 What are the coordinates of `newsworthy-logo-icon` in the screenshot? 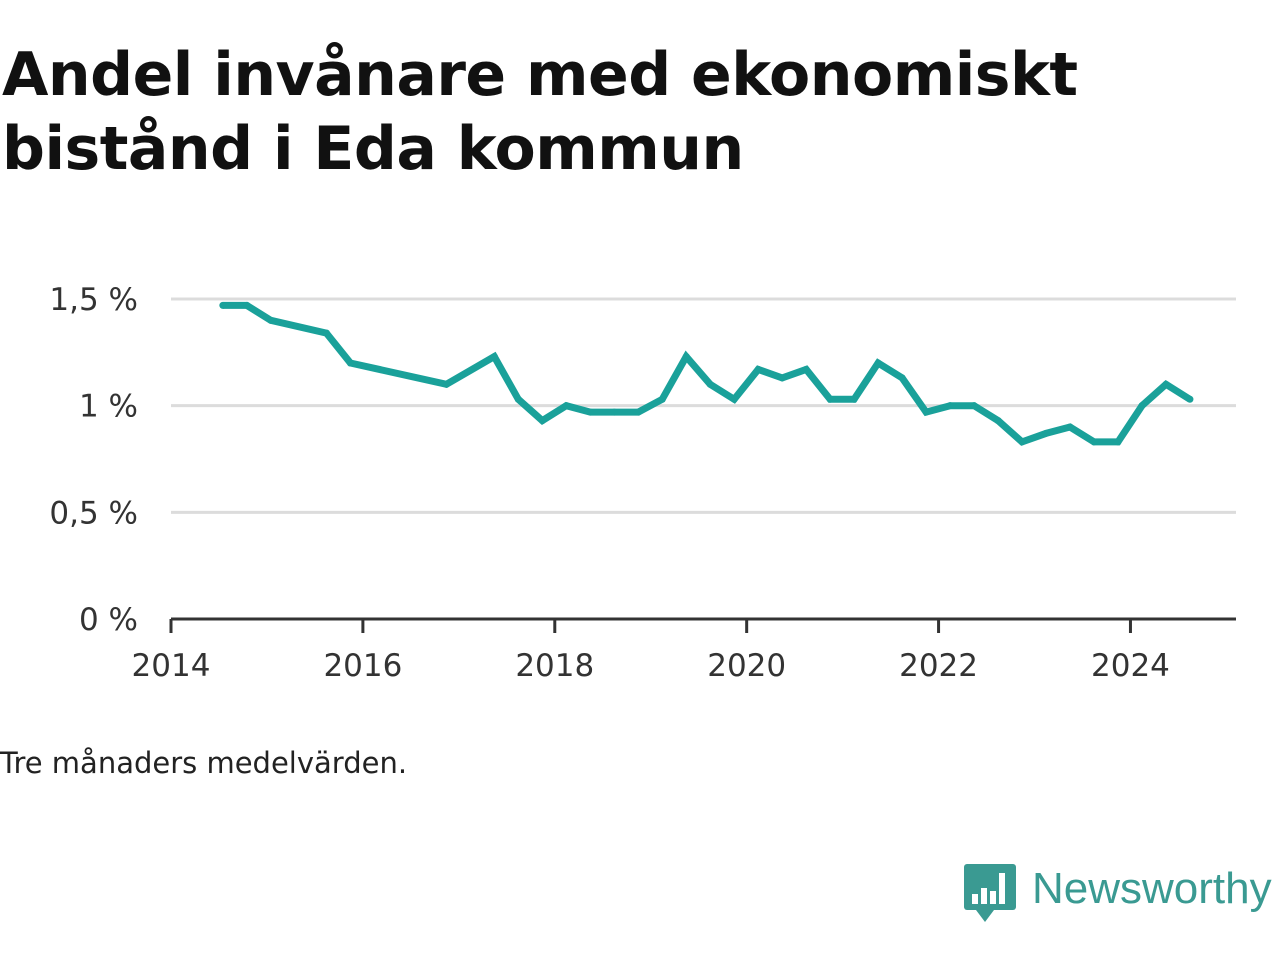 It's located at (990, 893).